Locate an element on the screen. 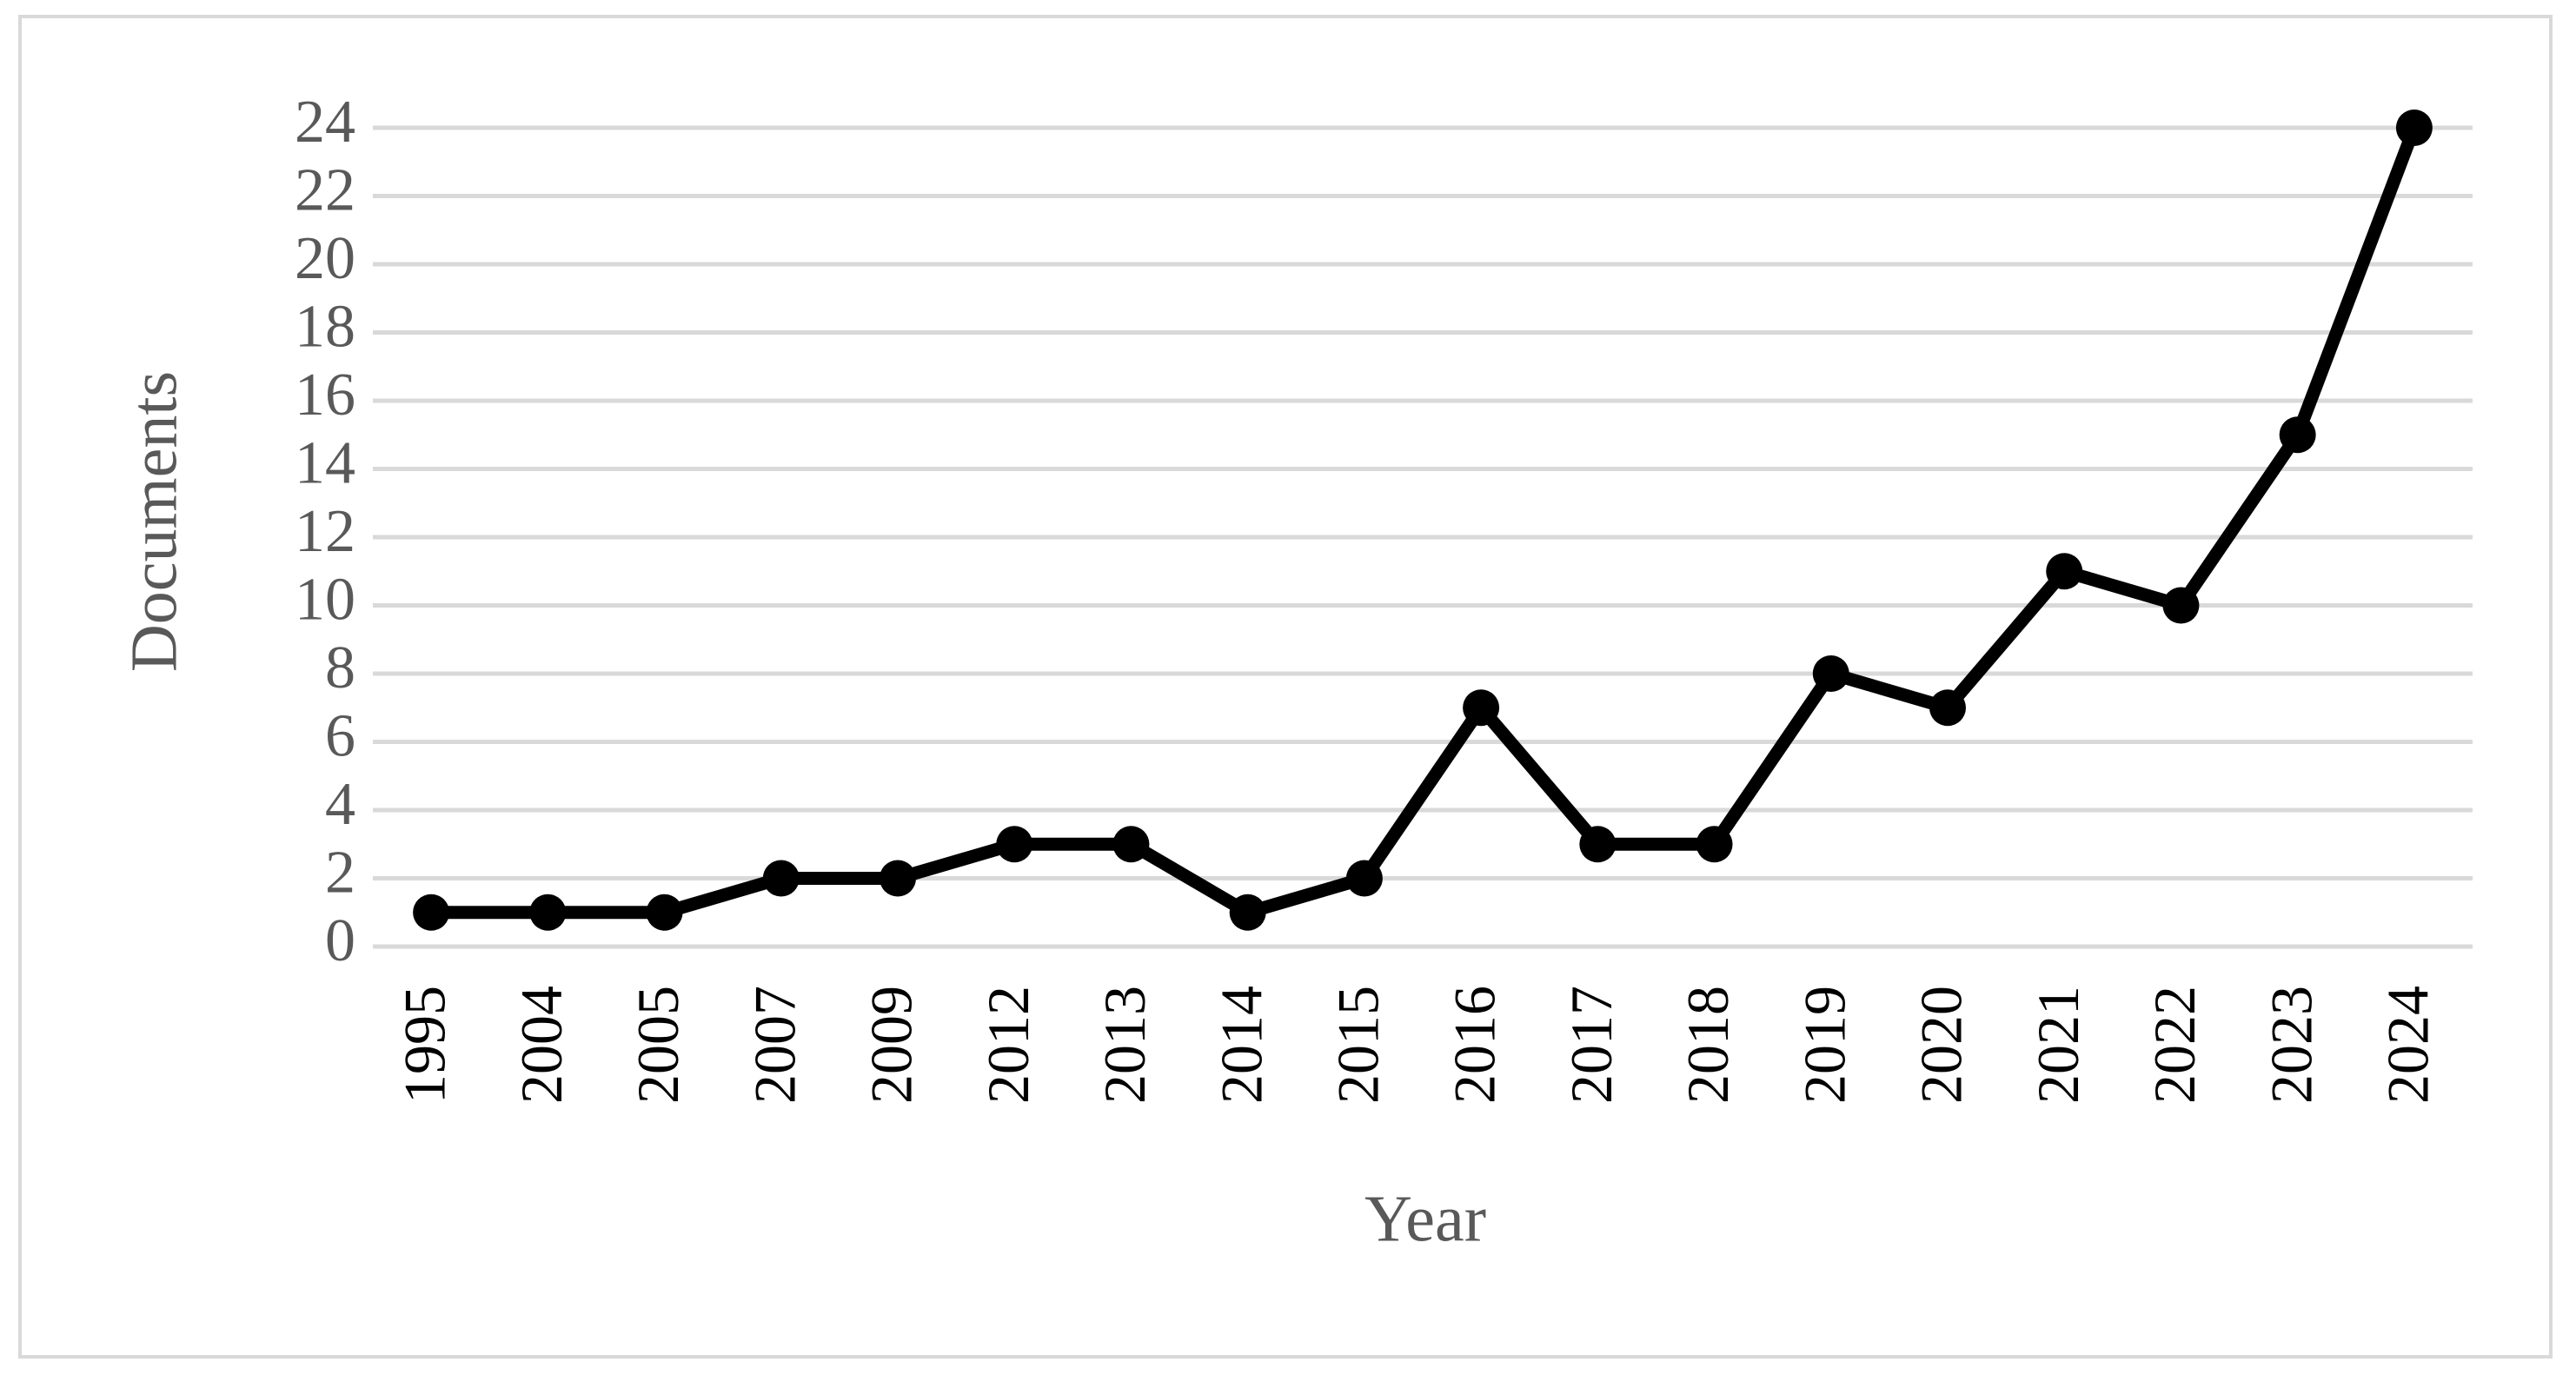  x-axis-title: Year is located at coordinates (1425, 1218).